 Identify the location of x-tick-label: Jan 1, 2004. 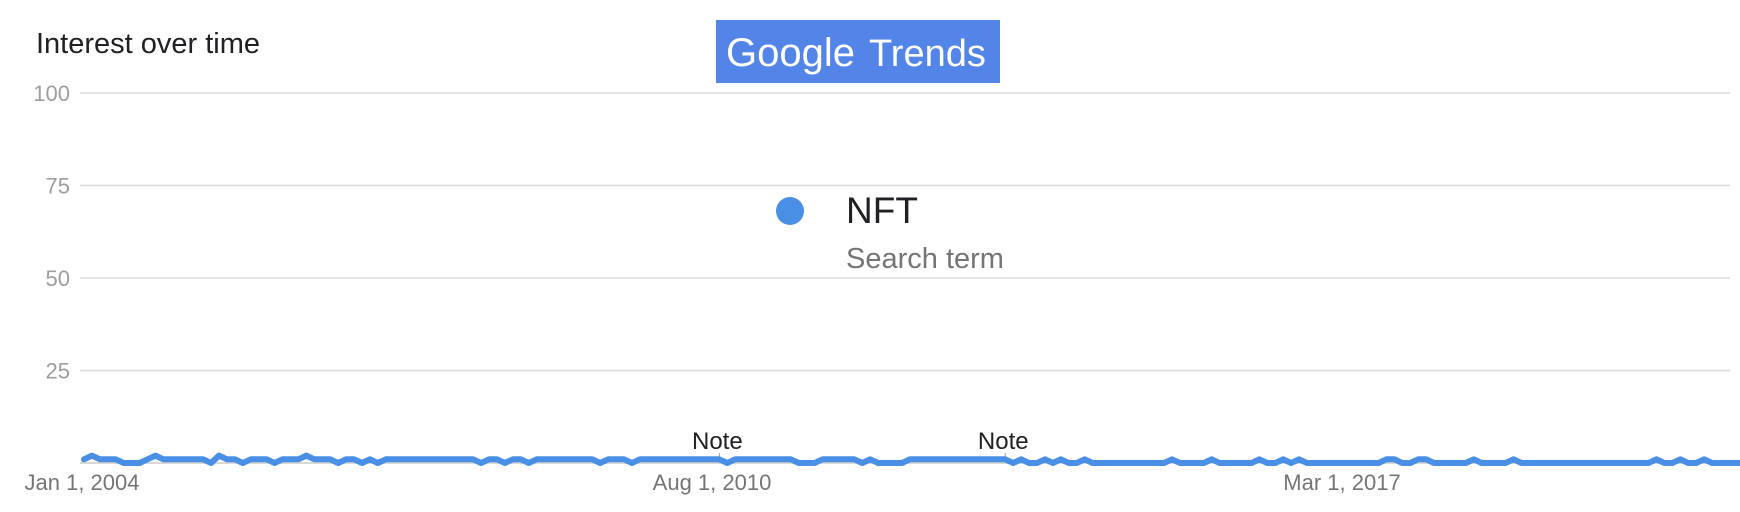
(82, 482).